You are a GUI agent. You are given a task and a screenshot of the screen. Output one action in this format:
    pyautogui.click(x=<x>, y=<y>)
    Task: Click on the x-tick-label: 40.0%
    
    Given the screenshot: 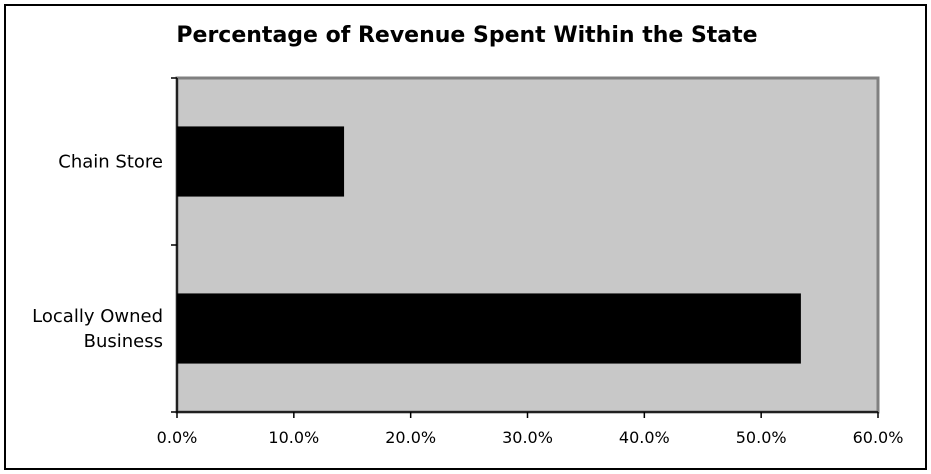 What is the action you would take?
    pyautogui.click(x=644, y=437)
    